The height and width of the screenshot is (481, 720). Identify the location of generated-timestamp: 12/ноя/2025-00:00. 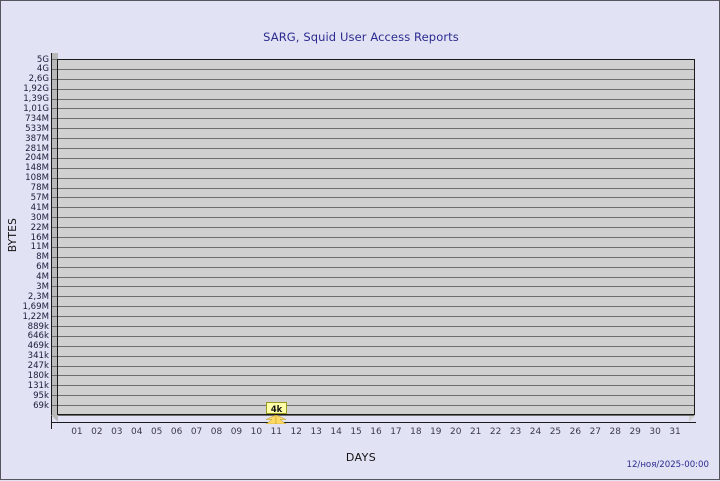
(667, 465).